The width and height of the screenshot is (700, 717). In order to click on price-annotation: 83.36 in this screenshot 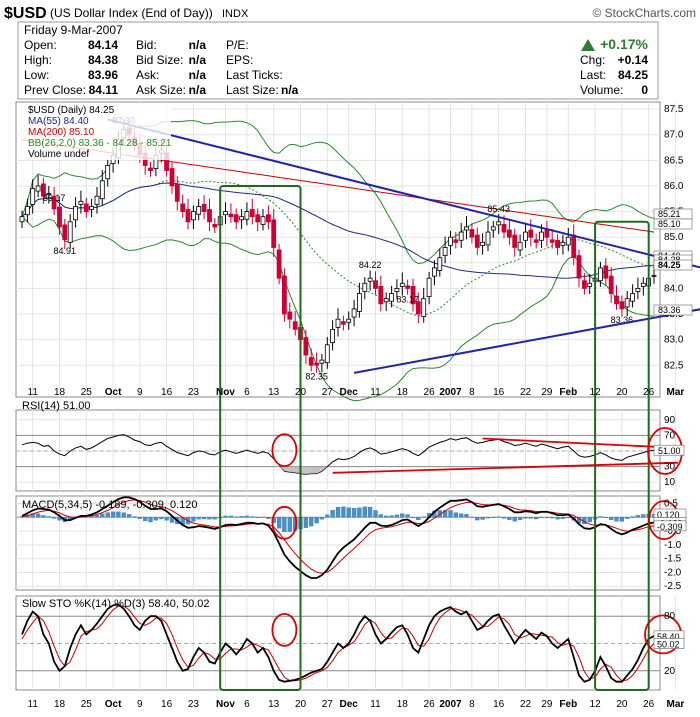, I will do `click(622, 320)`.